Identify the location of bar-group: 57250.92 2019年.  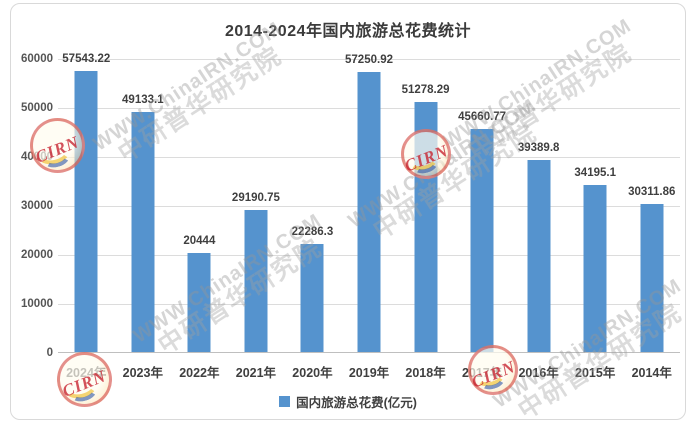
(369, 217).